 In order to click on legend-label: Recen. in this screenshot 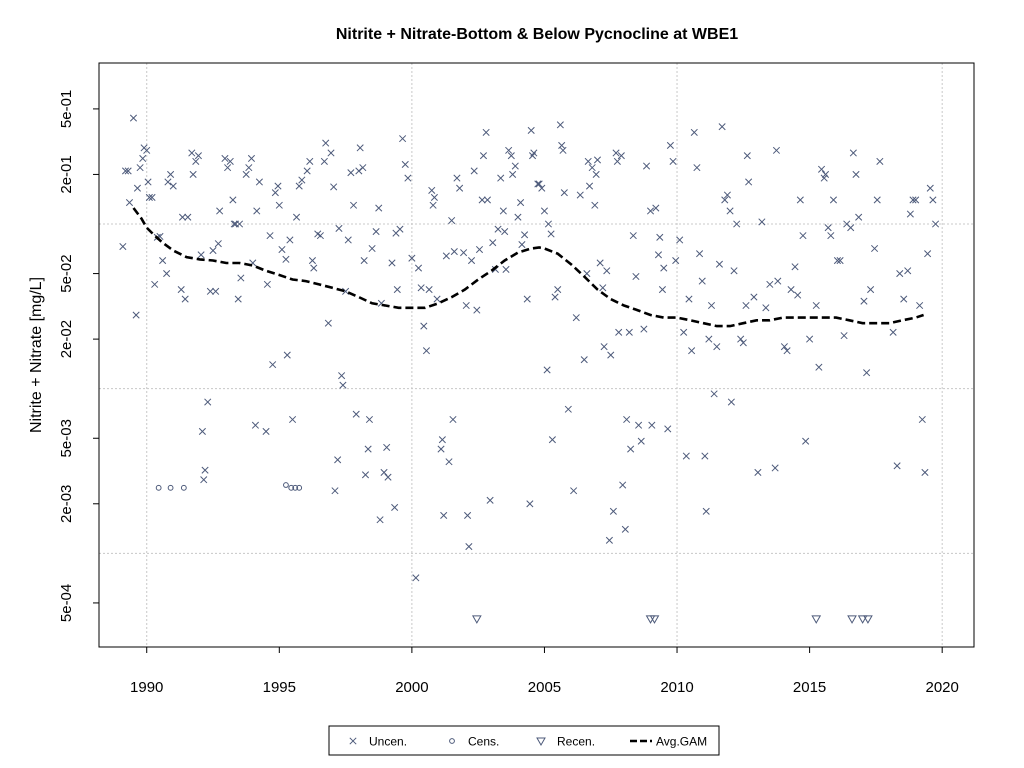, I will do `click(576, 742)`.